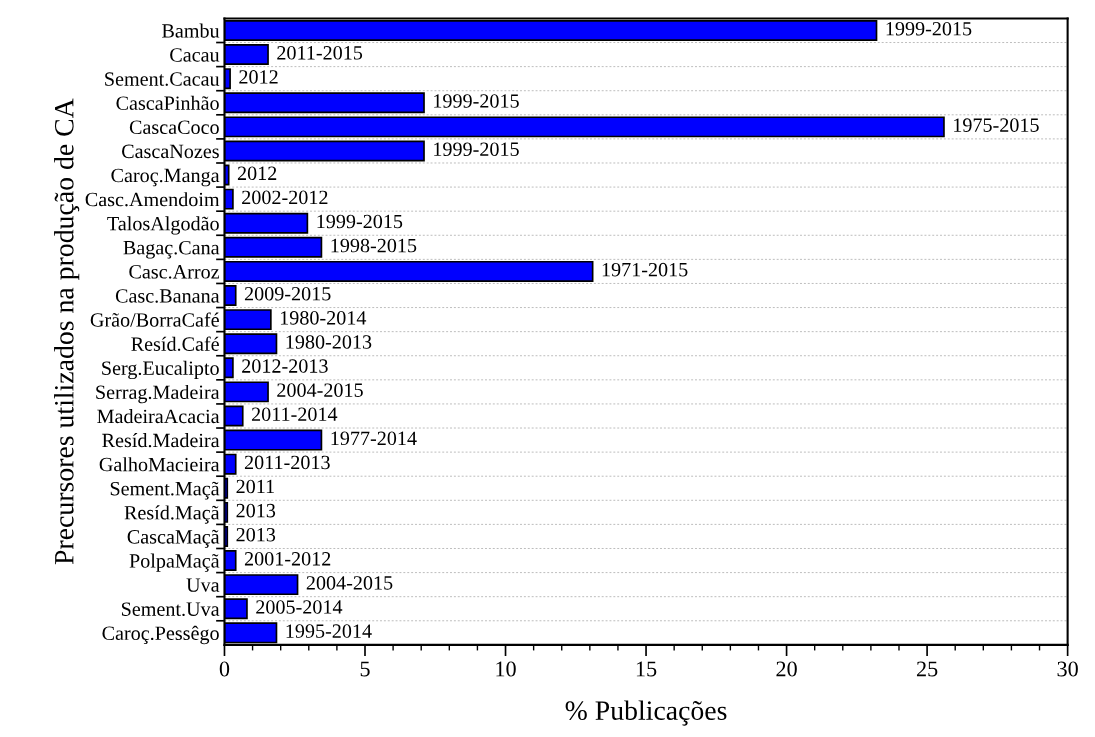  I want to click on x-tick-label: 25, so click(927, 669).